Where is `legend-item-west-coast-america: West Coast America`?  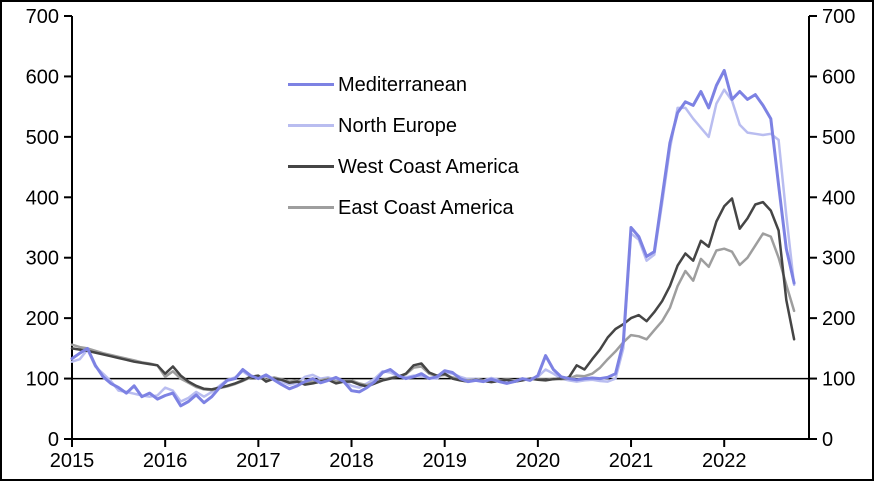 legend-item-west-coast-america: West Coast America is located at coordinates (403, 166).